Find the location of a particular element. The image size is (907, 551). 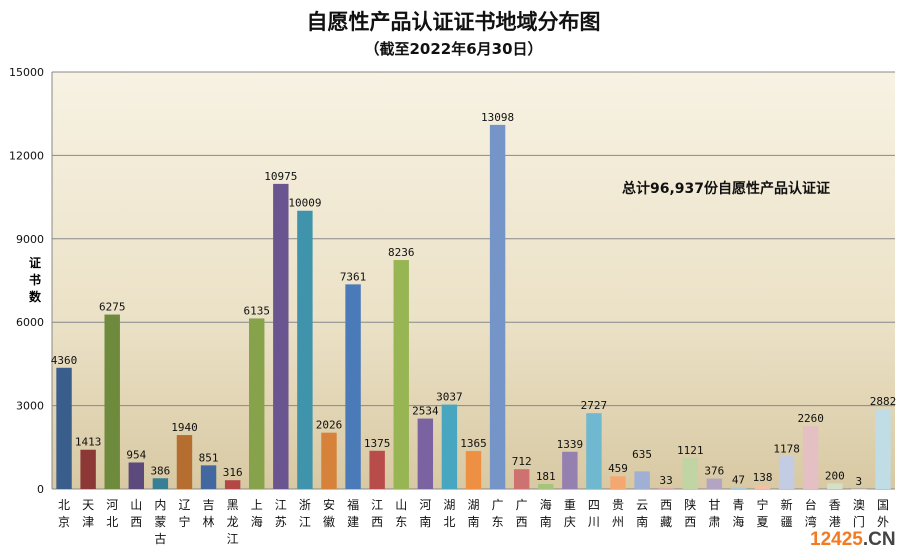

watermark-suffix: .CN is located at coordinates (879, 539).